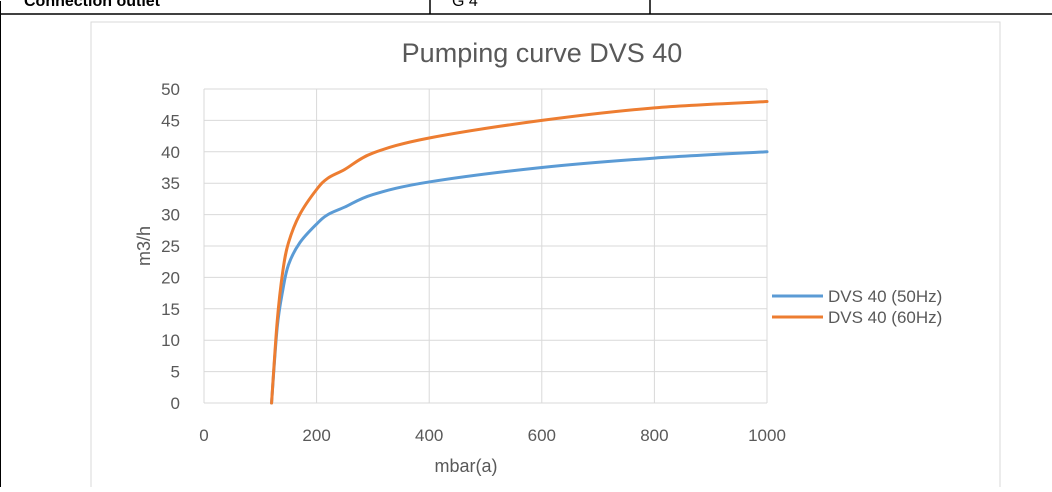 The image size is (1052, 492). Describe the element at coordinates (203, 435) in the screenshot. I see `x-tick-label: 0` at that location.